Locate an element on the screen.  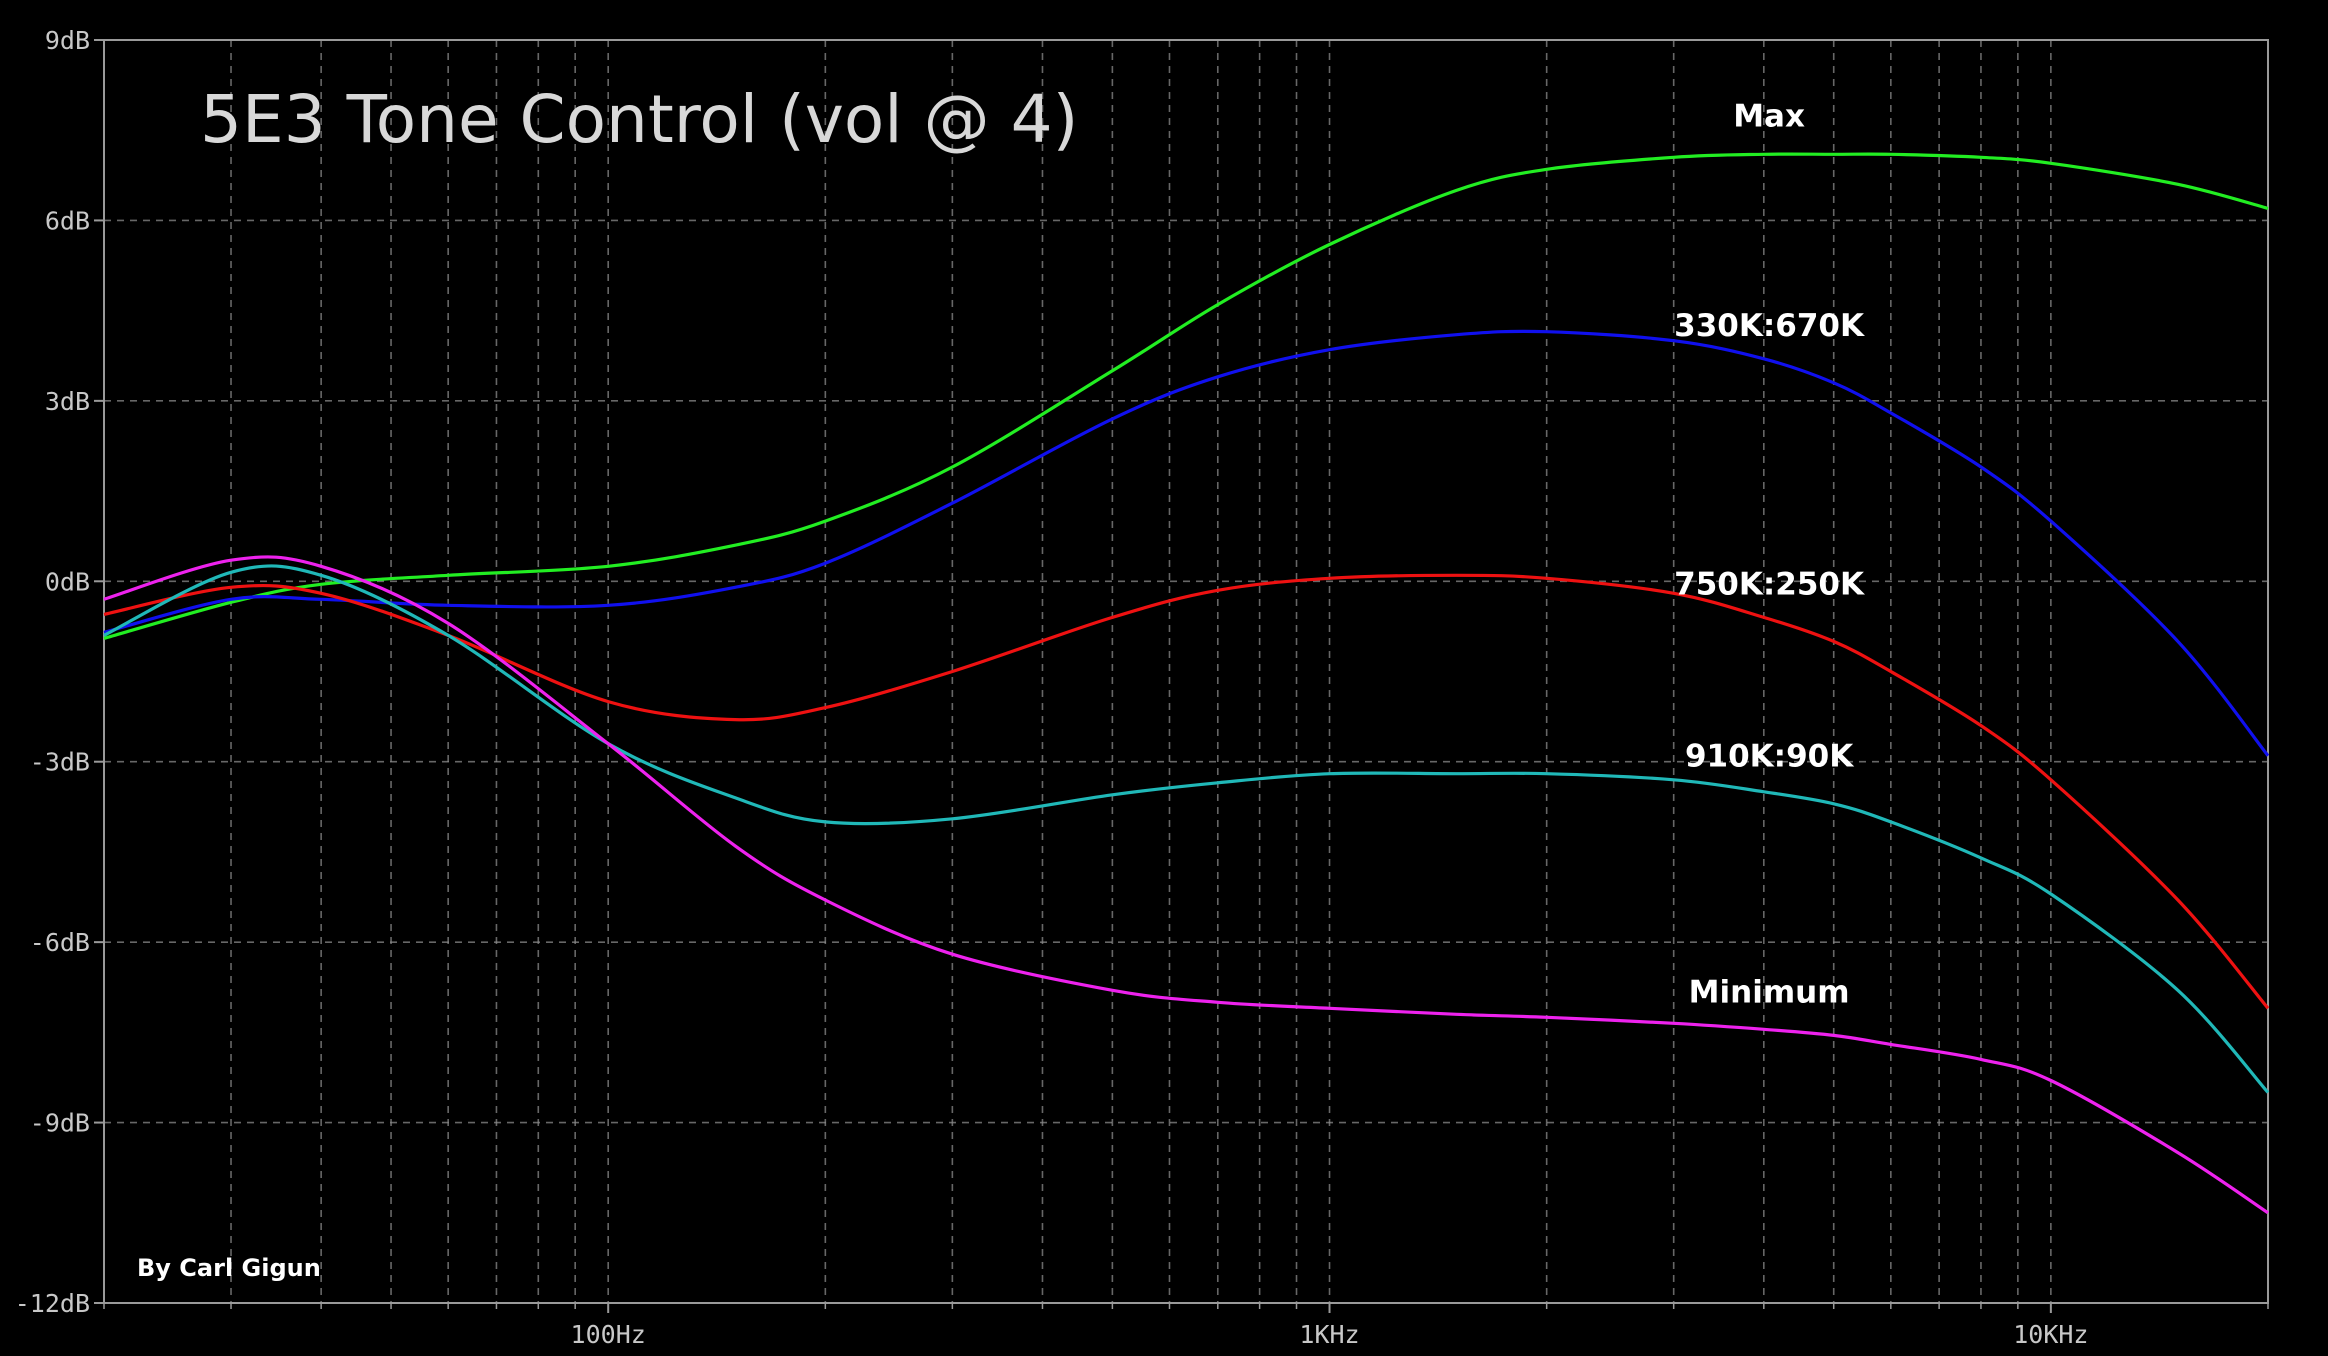
series-labels: Max 330K:670K 750K:250K 910K:90K Minimum is located at coordinates (1769, 554).